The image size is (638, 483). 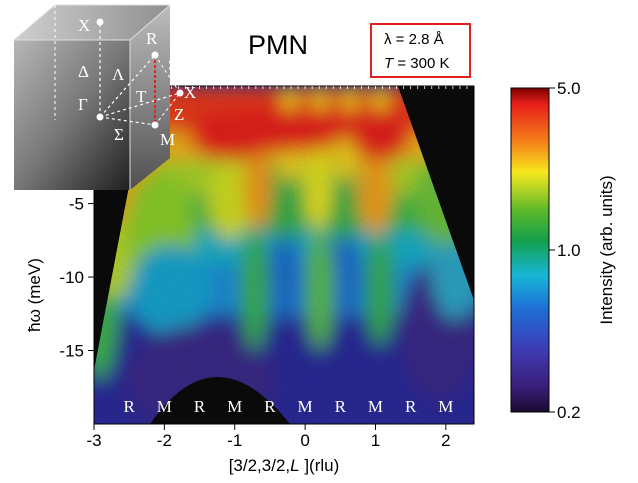 I want to click on bz-label-x2: X, so click(x=190, y=92).